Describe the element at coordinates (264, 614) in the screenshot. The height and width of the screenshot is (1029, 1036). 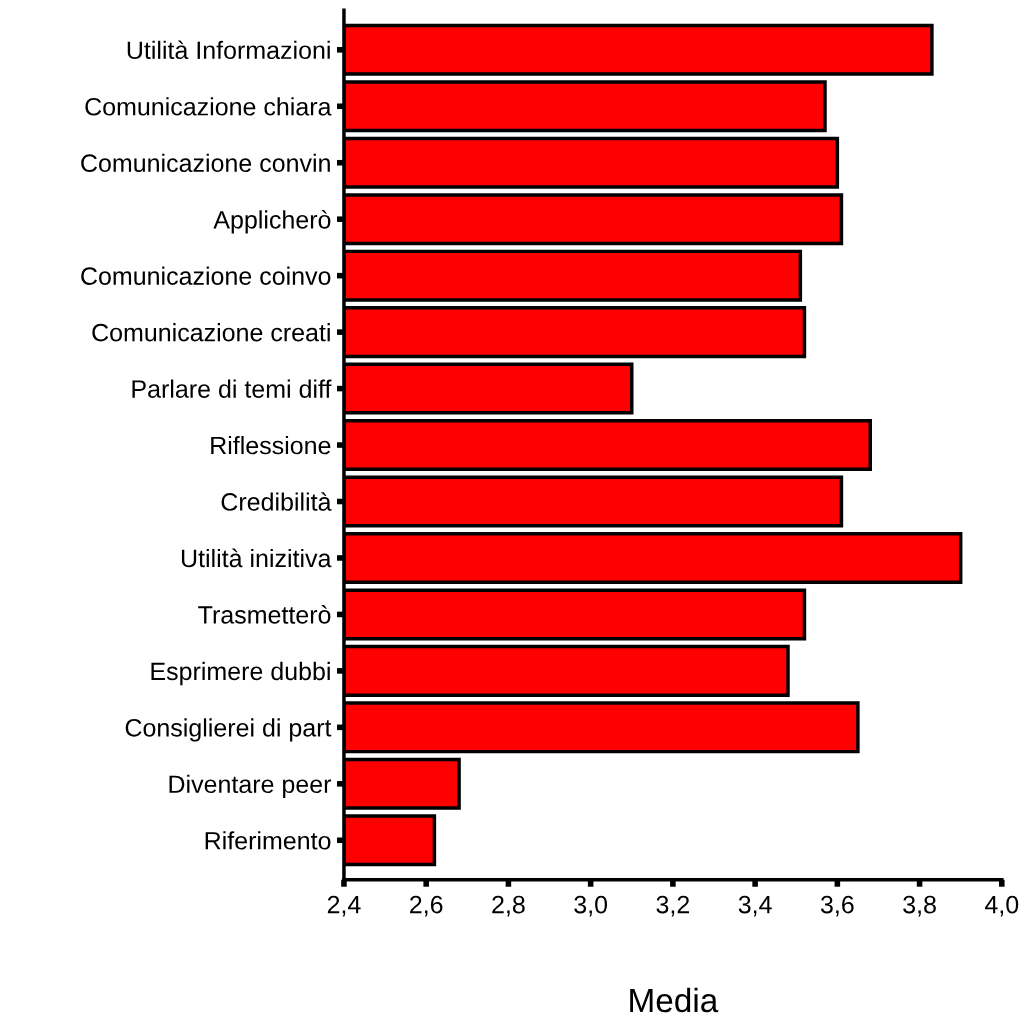
I see `y-tick-label: Trasmetterò` at that location.